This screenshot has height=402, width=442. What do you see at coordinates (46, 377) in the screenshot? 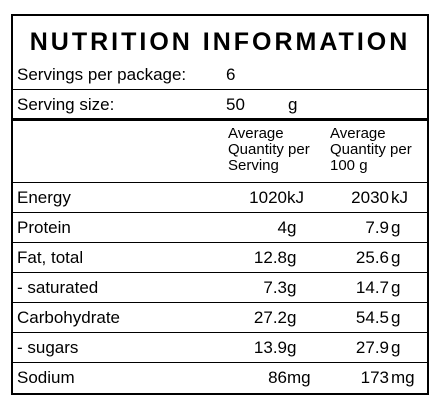
I see `nutrient-name: Sodium` at bounding box center [46, 377].